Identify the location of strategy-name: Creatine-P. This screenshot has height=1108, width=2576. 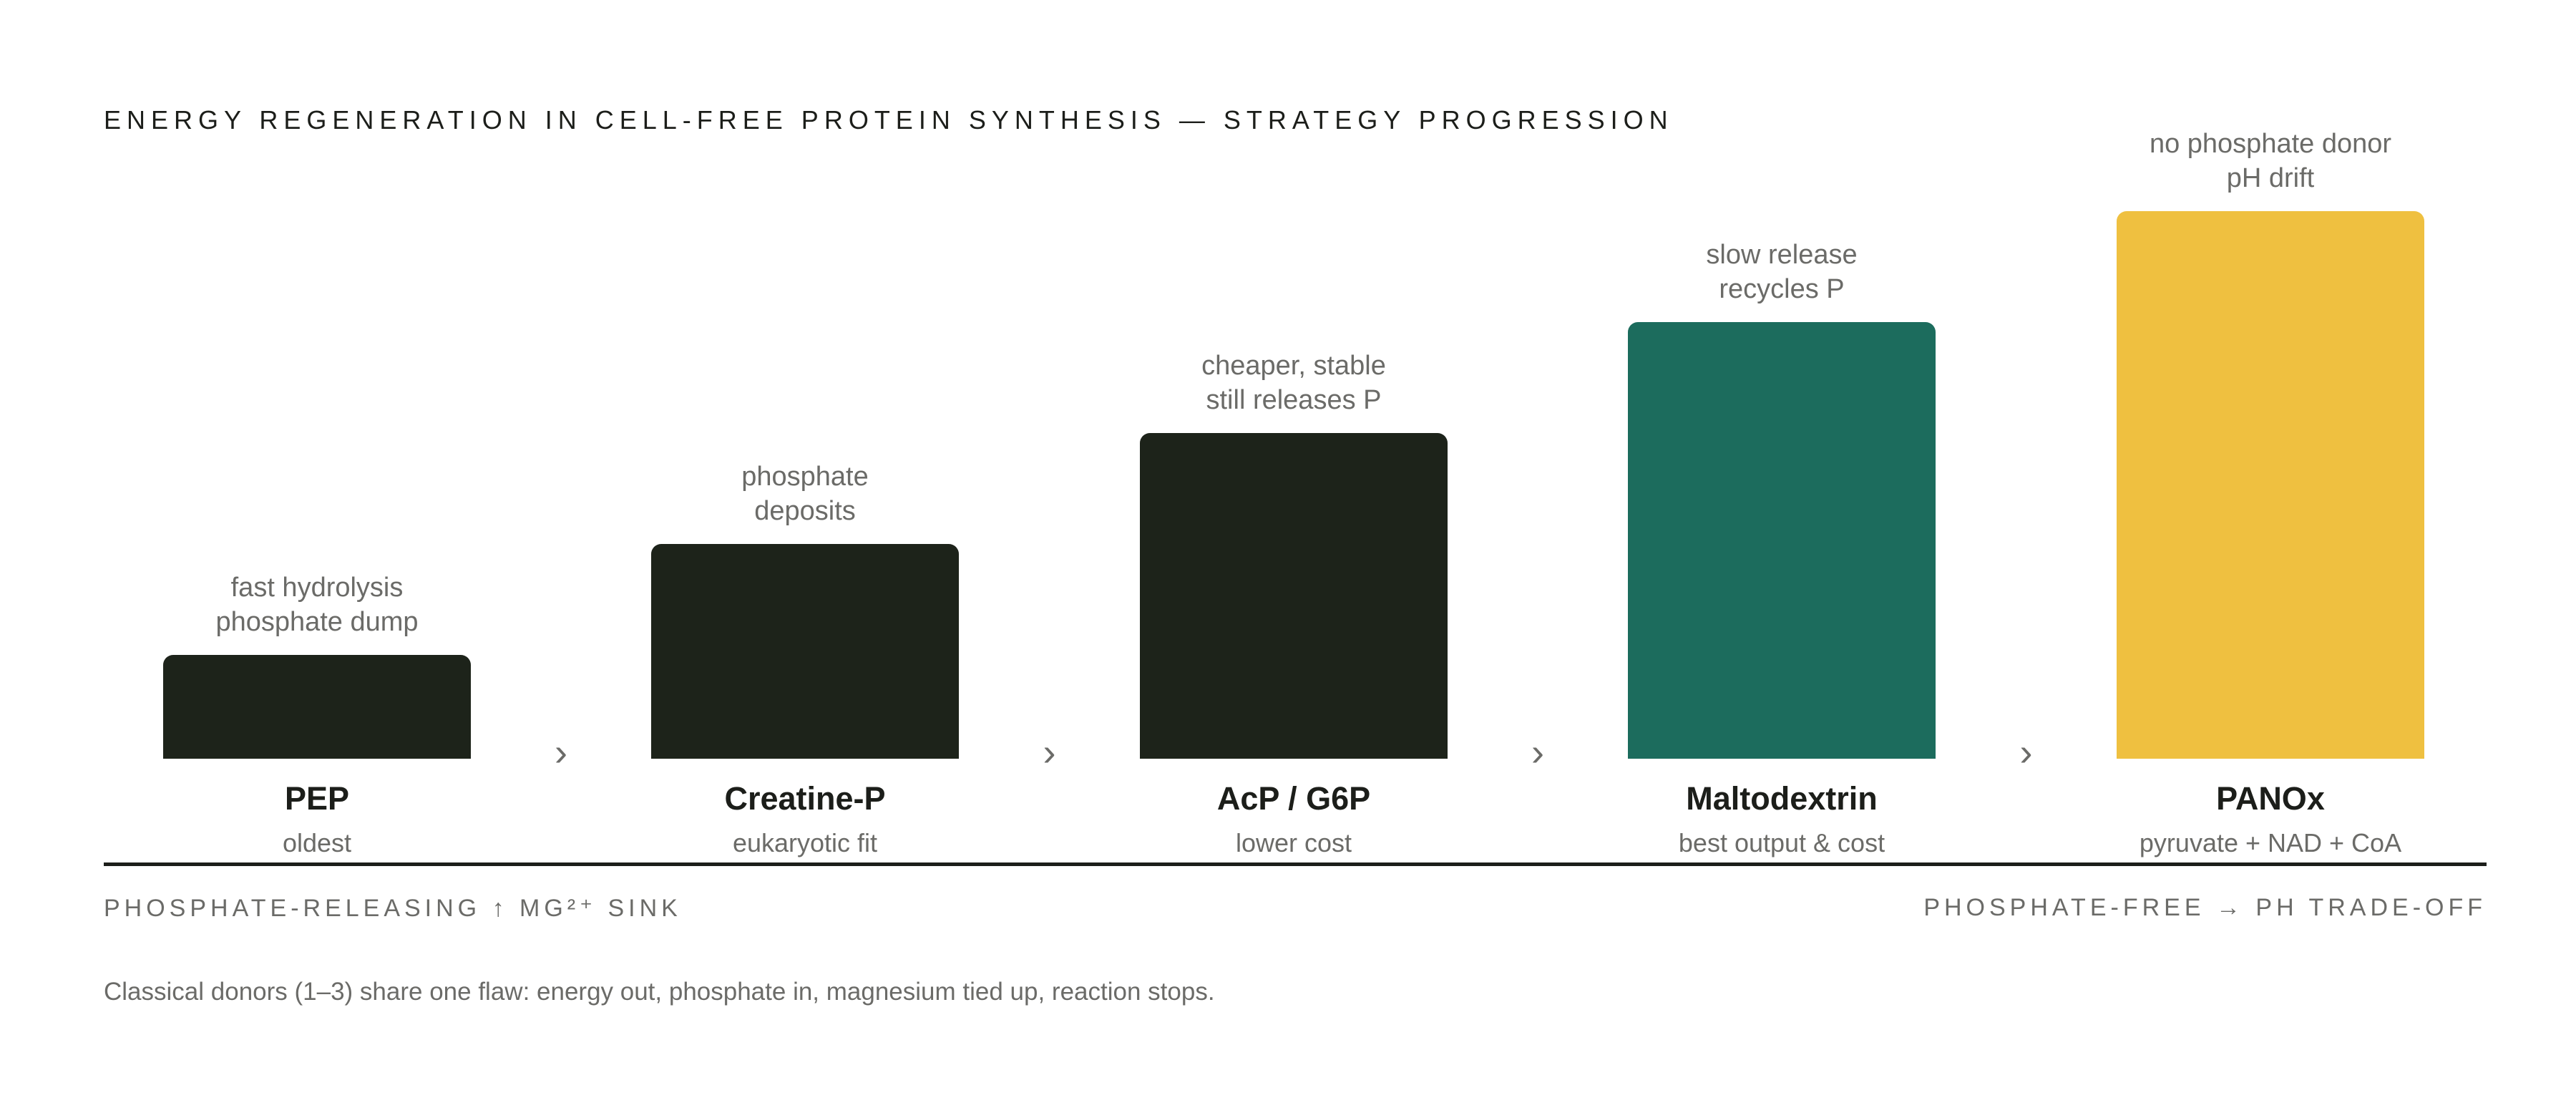
(805, 798).